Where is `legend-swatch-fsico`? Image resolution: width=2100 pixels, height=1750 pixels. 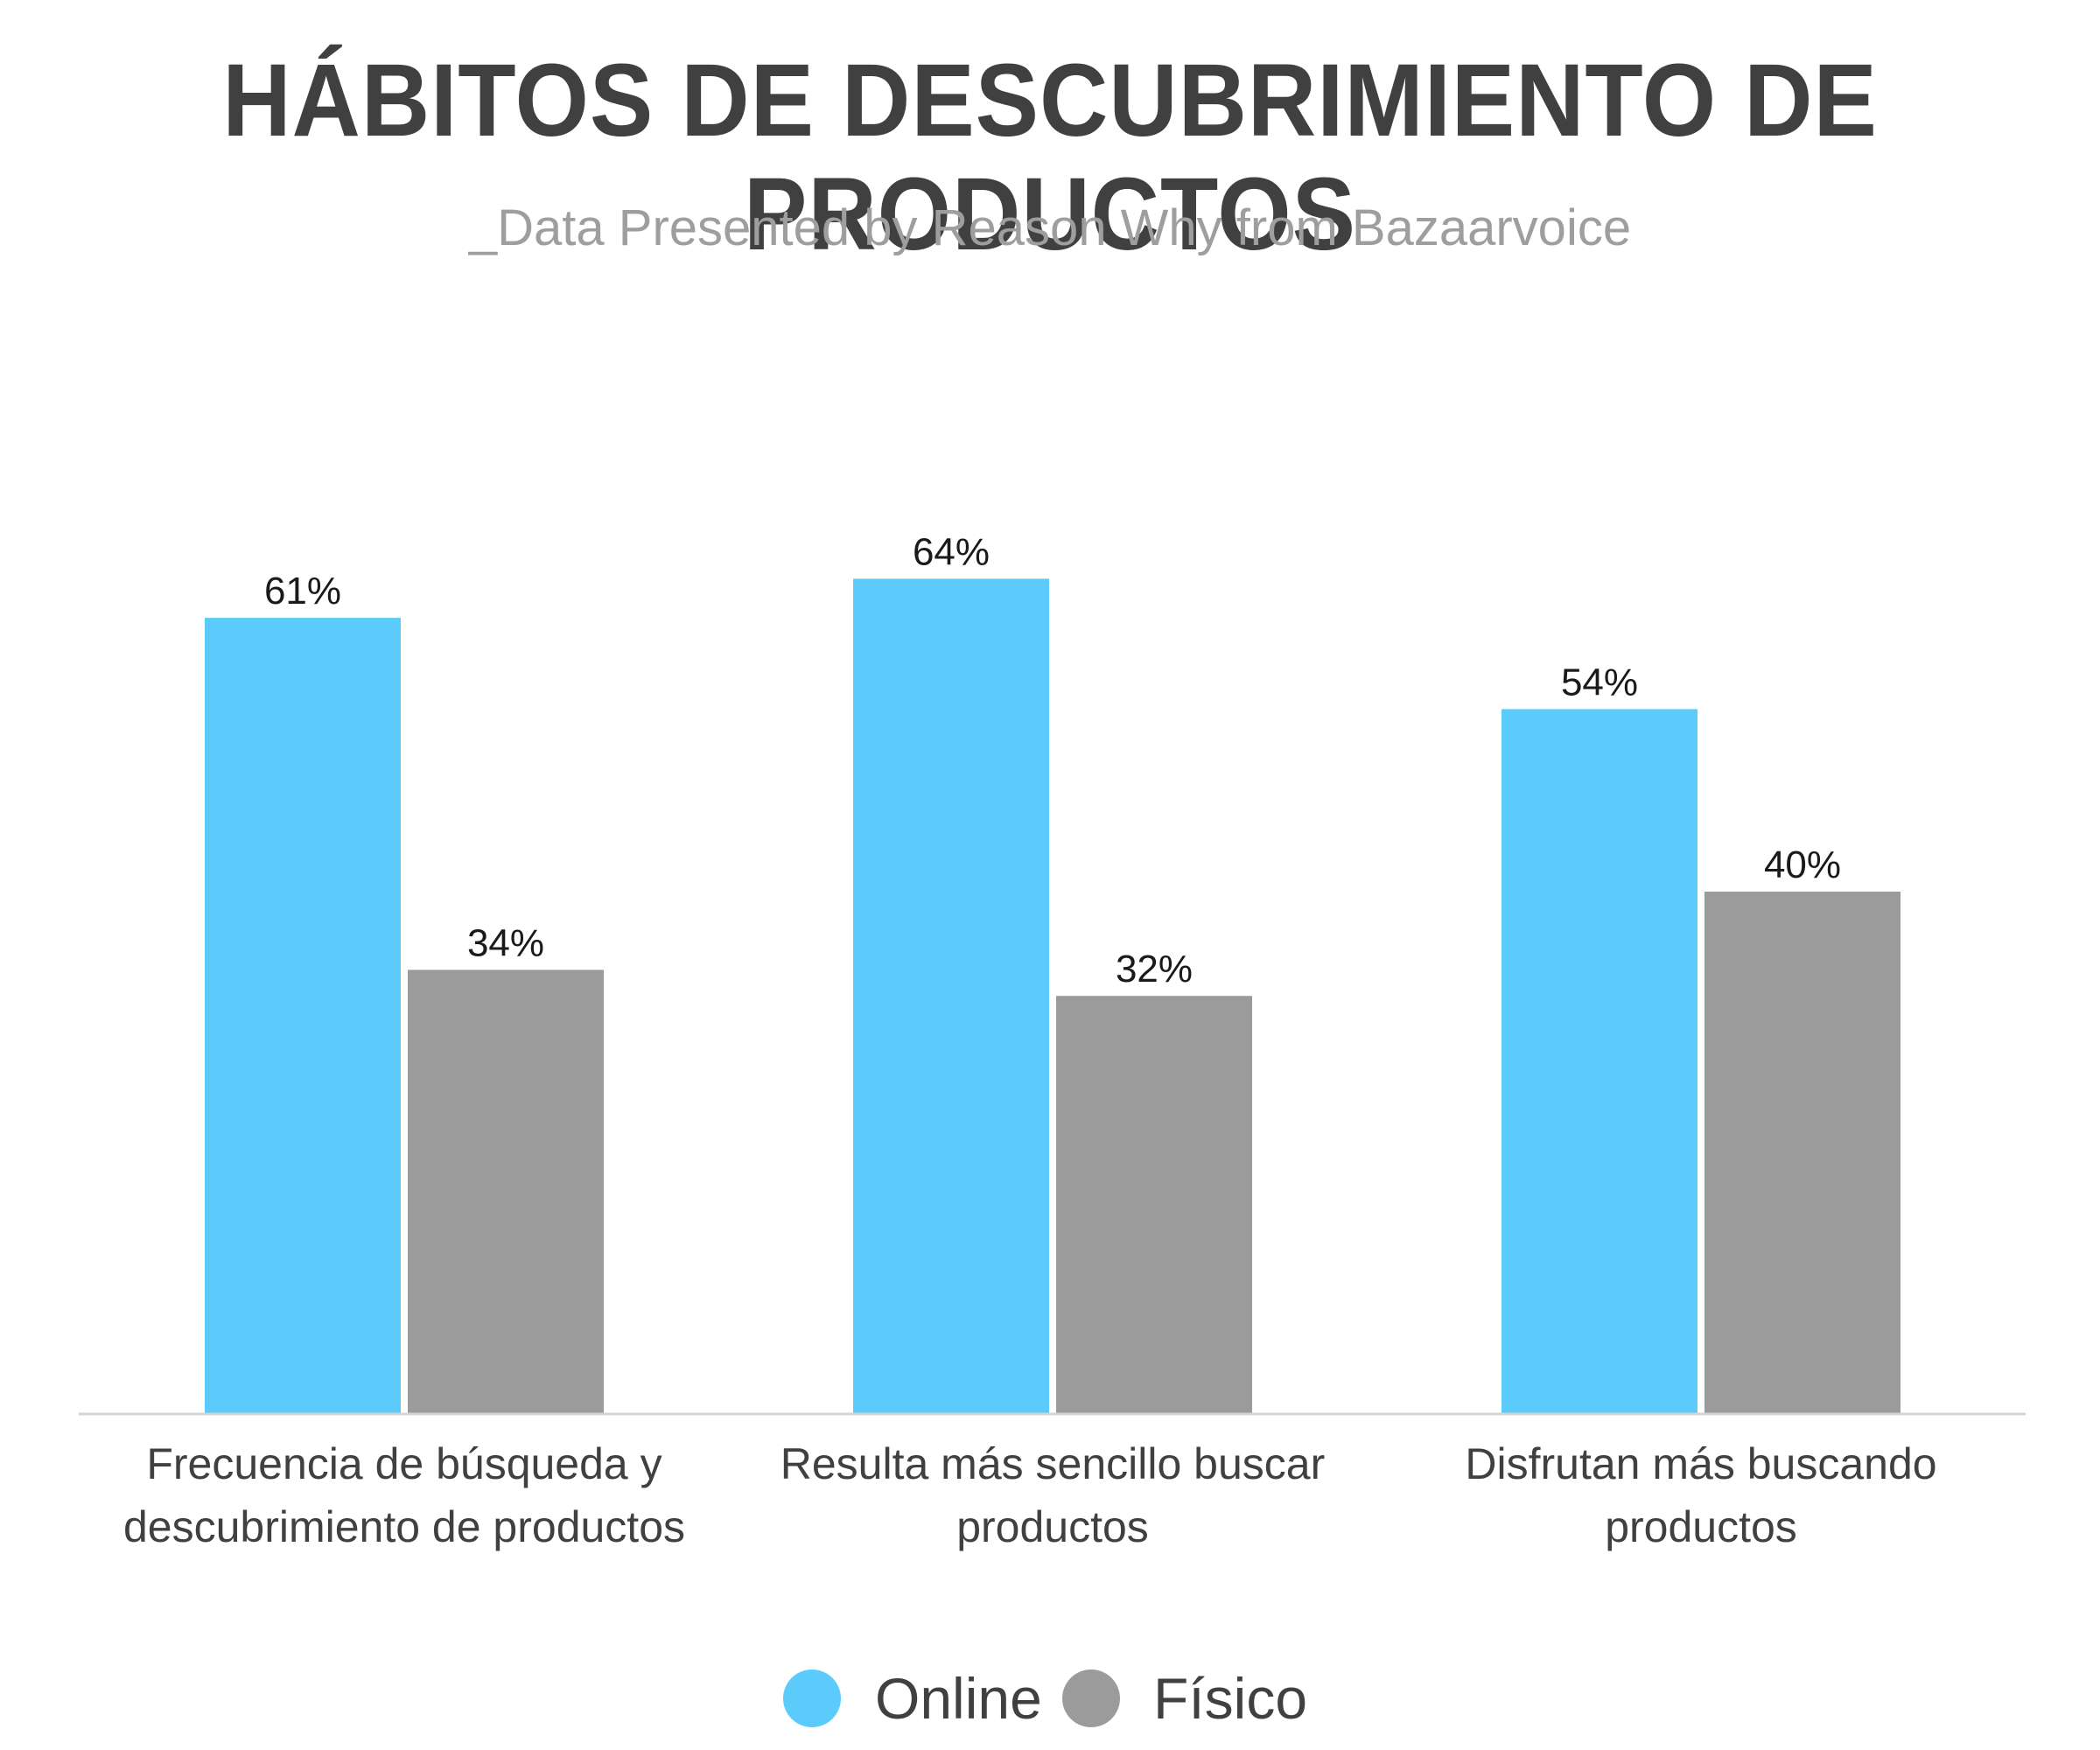
legend-swatch-fsico is located at coordinates (1091, 1698).